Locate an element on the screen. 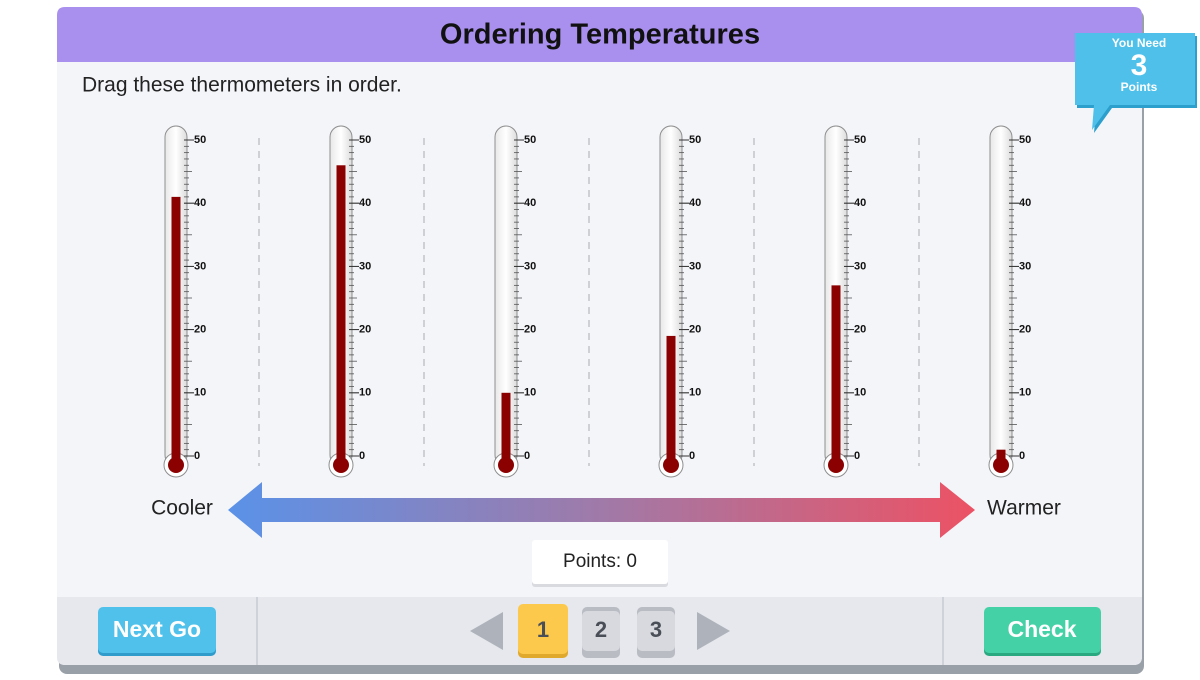  prev-arrow is located at coordinates (486, 631).